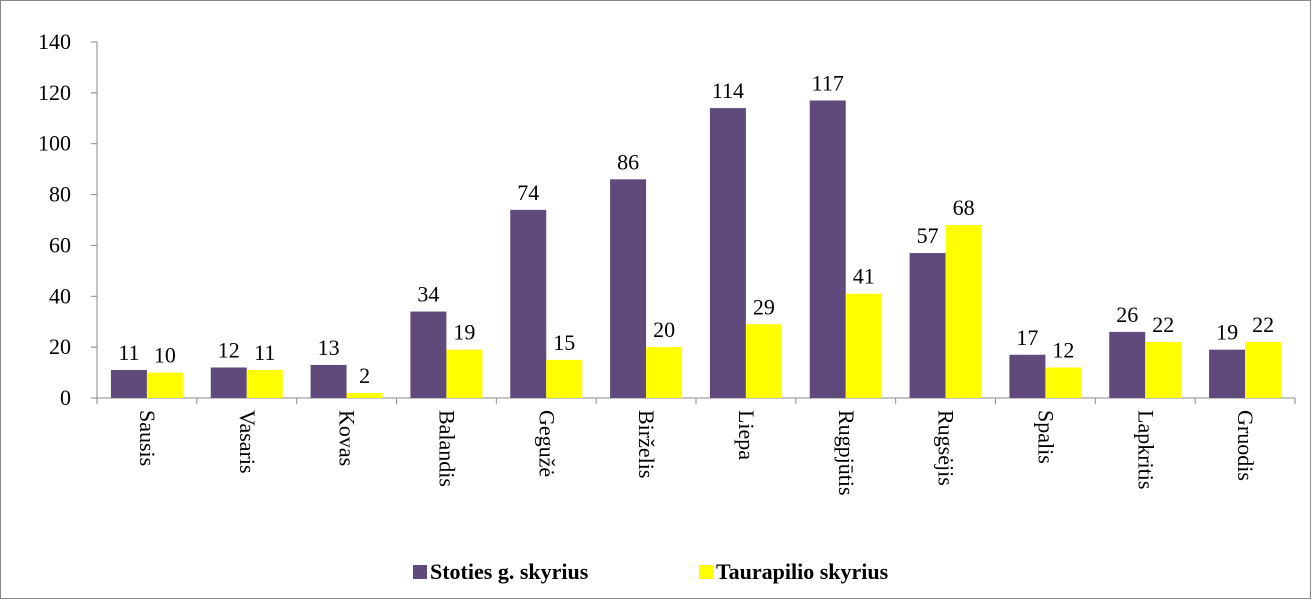  Describe the element at coordinates (1045, 437) in the screenshot. I see `x-tick-label: Spalis` at that location.